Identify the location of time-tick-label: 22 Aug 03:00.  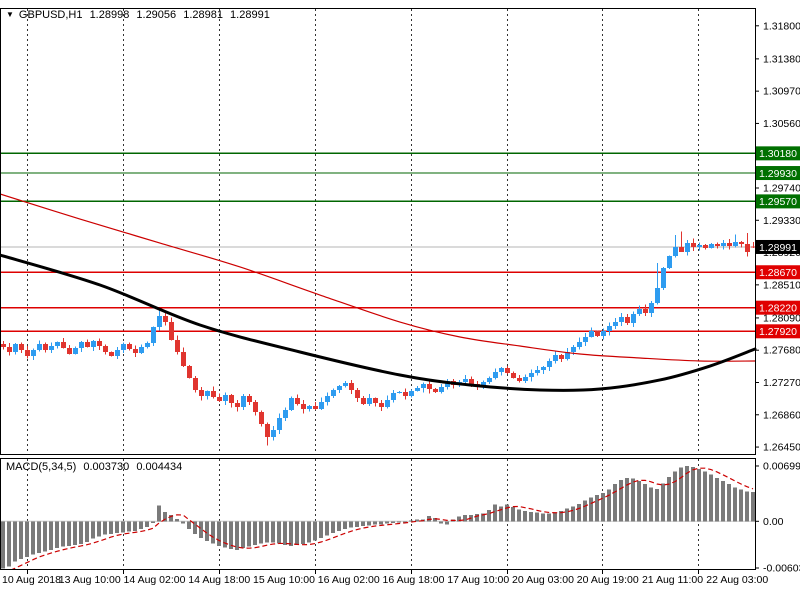
(737, 580).